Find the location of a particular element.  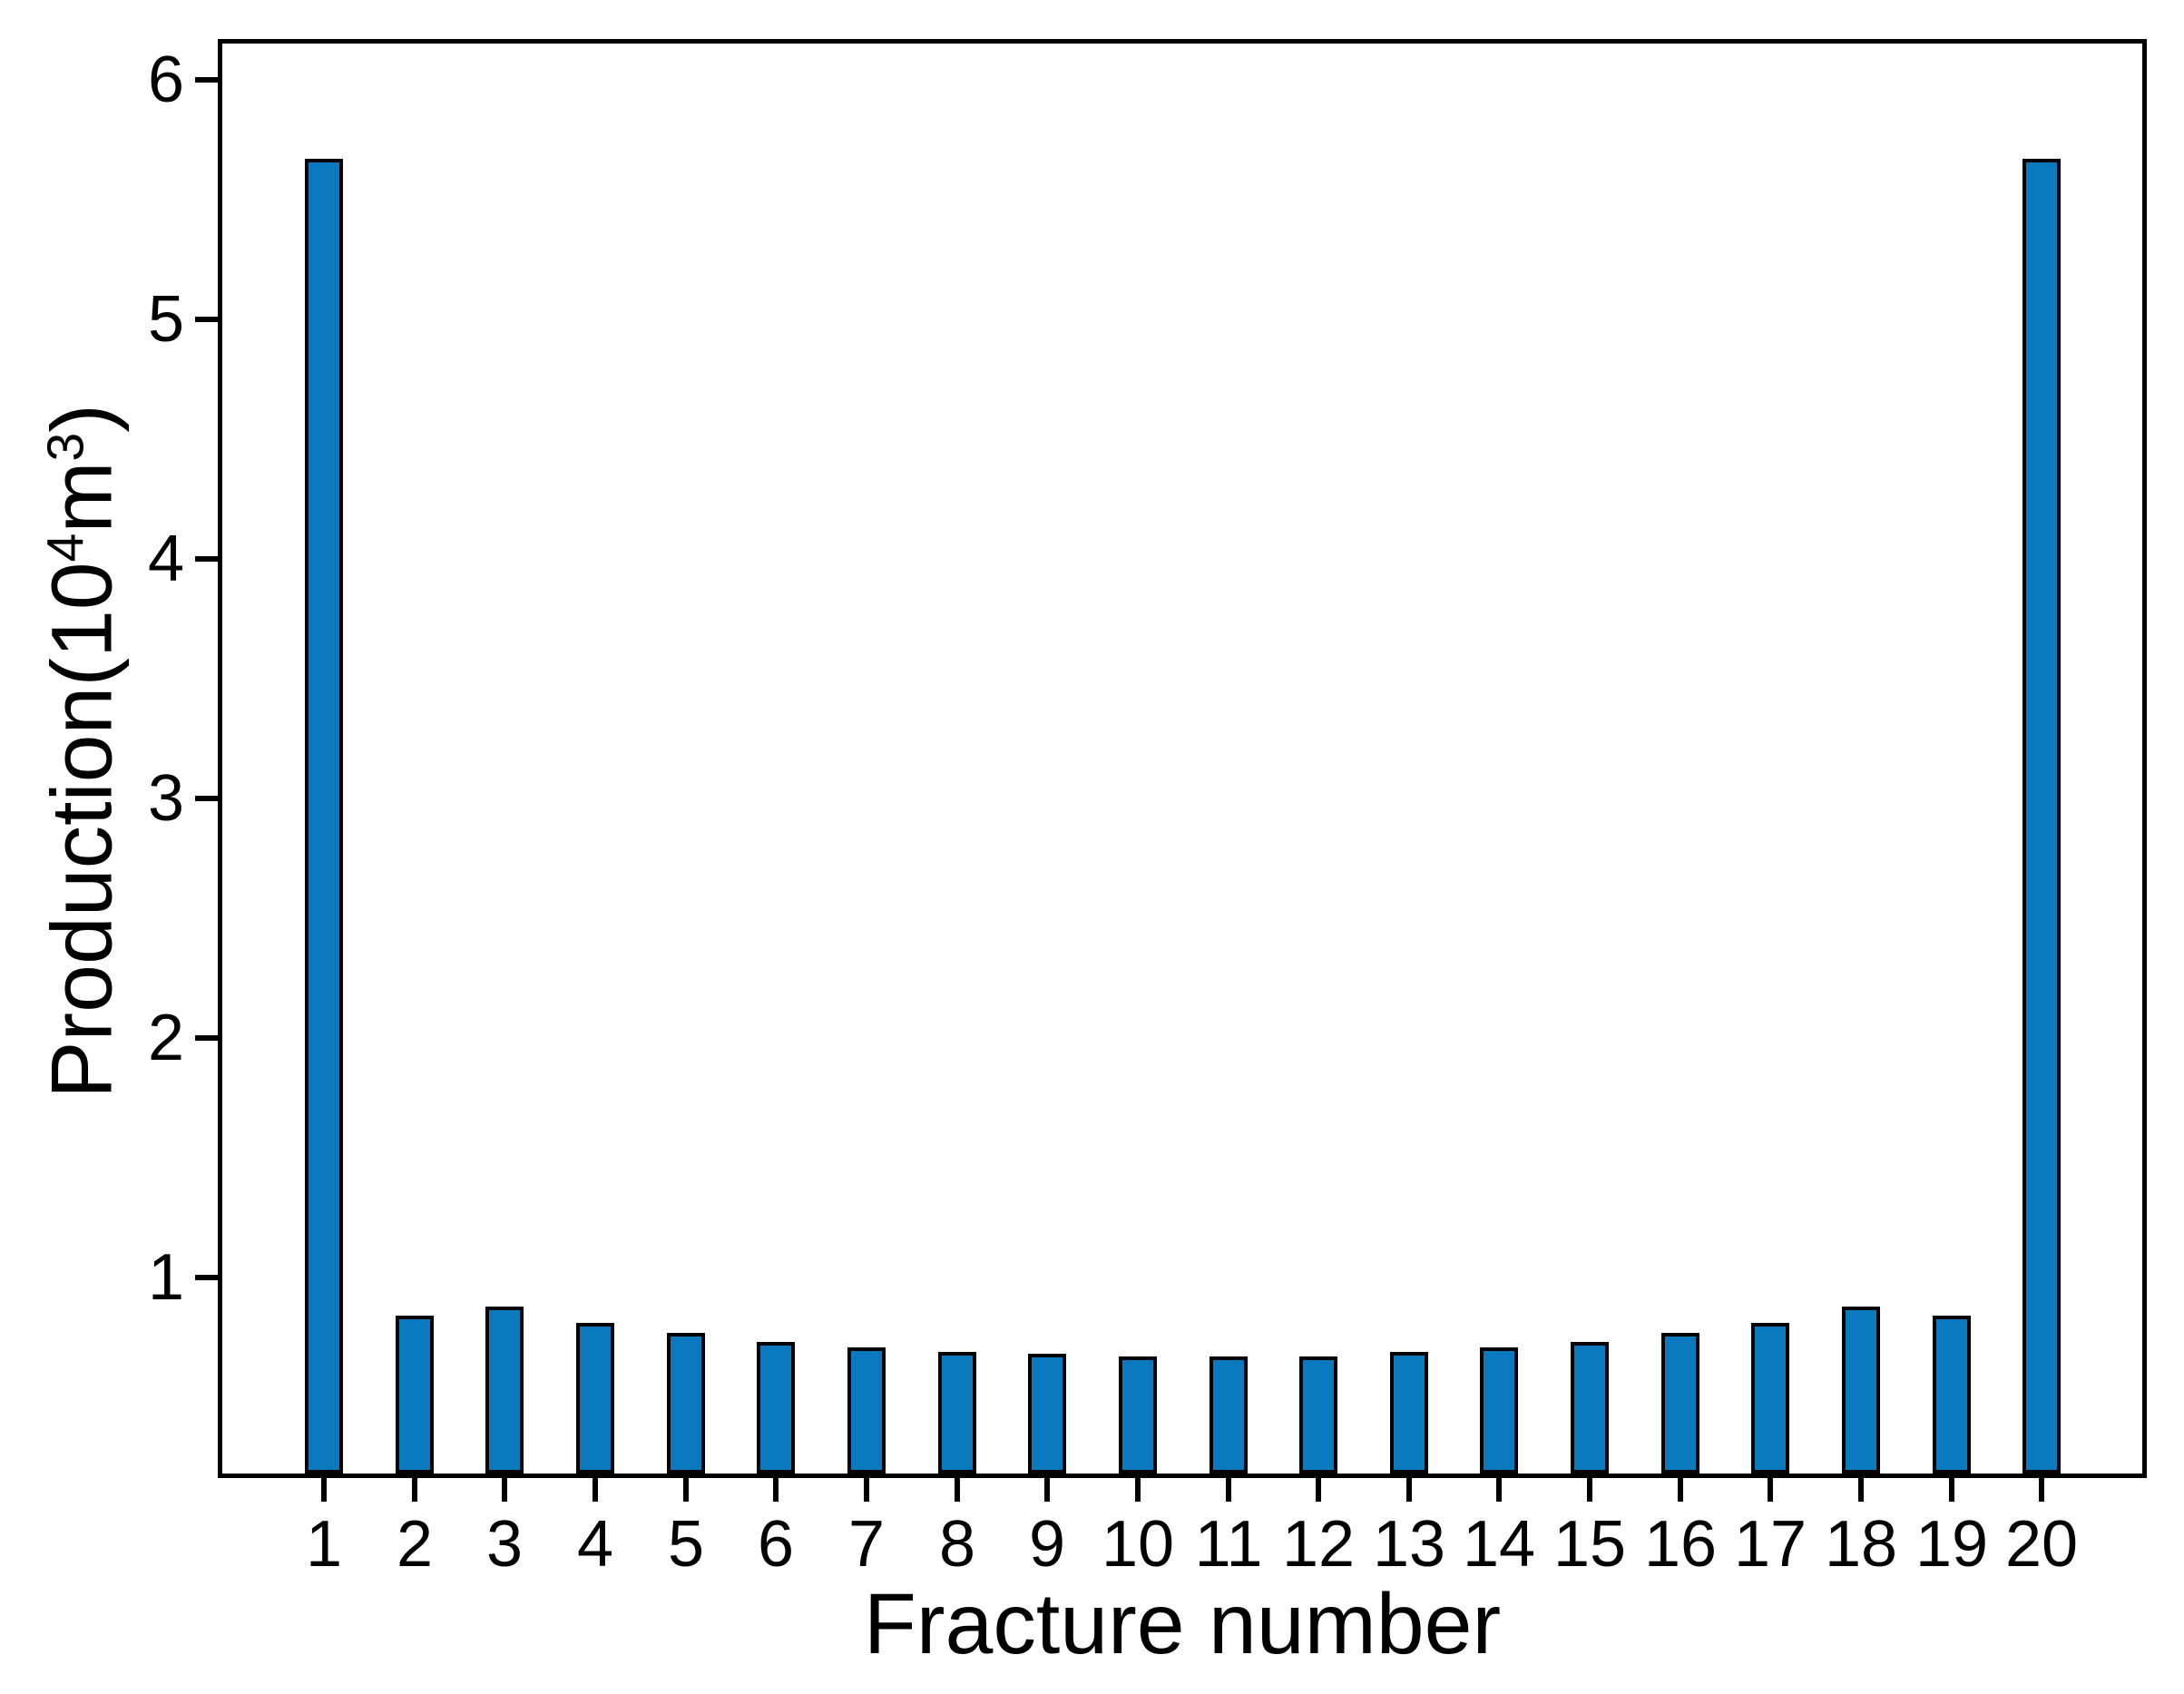

x-axis-tick-label: 5 is located at coordinates (686, 1544).